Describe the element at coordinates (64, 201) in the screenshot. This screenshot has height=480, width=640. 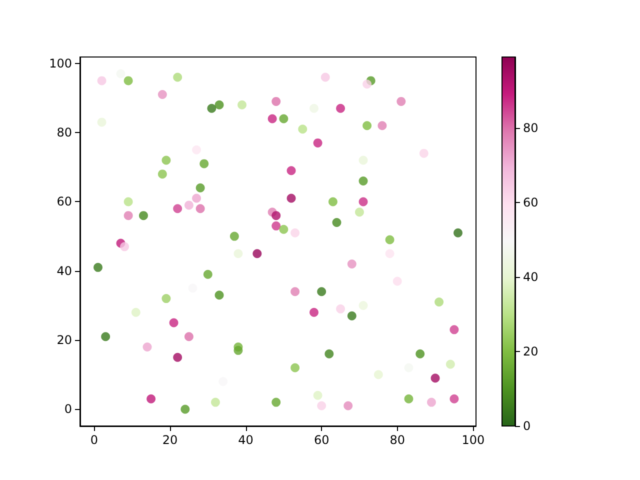
I see `y-tick-label: 60` at that location.